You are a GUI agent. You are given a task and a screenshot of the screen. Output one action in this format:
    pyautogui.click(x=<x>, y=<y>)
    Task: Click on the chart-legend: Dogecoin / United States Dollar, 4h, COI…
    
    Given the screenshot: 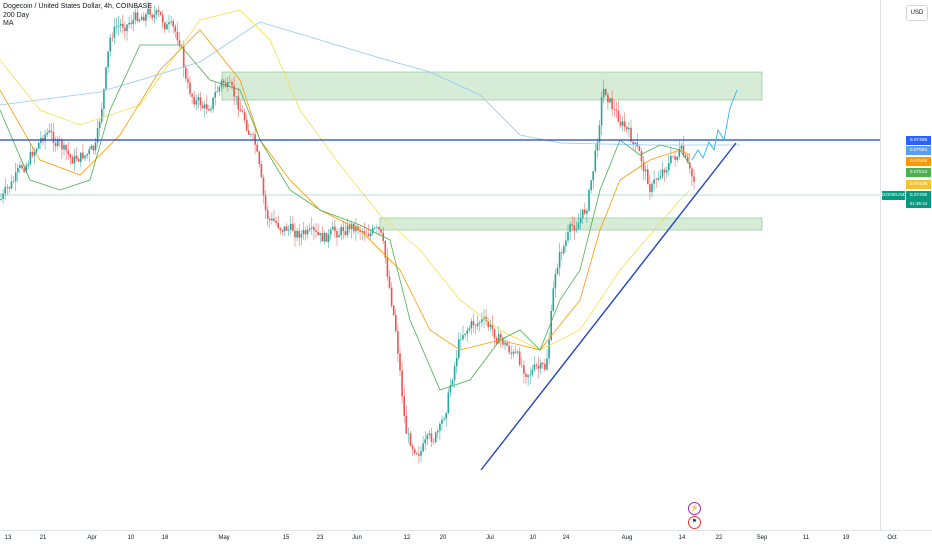 What is the action you would take?
    pyautogui.click(x=77, y=16)
    